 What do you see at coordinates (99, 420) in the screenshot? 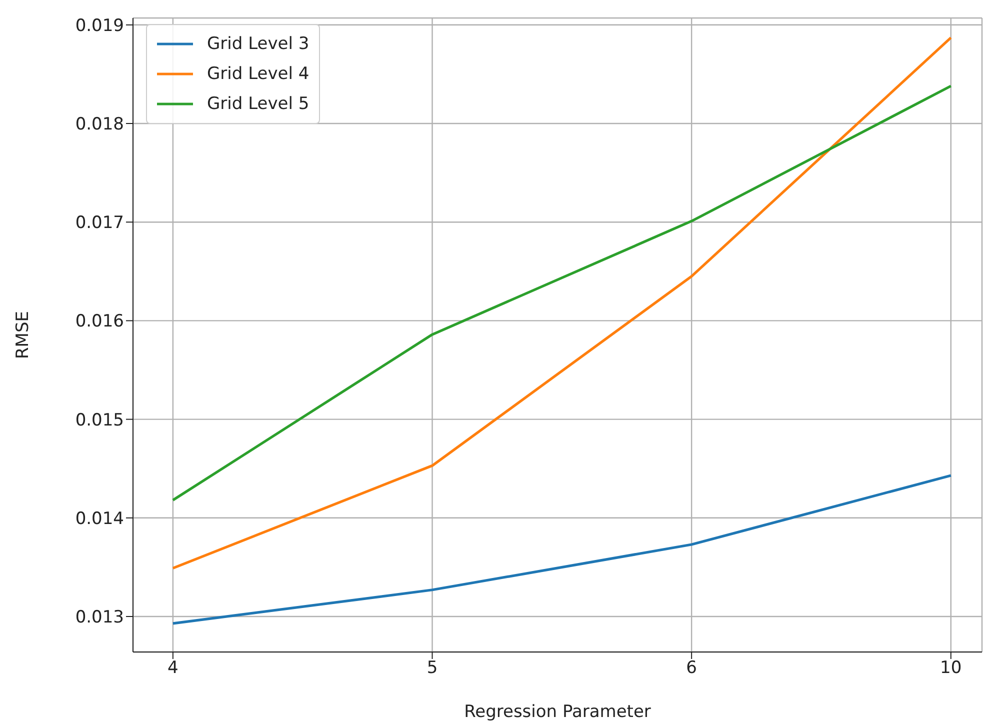
I see `y-tick-label: 0.015` at bounding box center [99, 420].